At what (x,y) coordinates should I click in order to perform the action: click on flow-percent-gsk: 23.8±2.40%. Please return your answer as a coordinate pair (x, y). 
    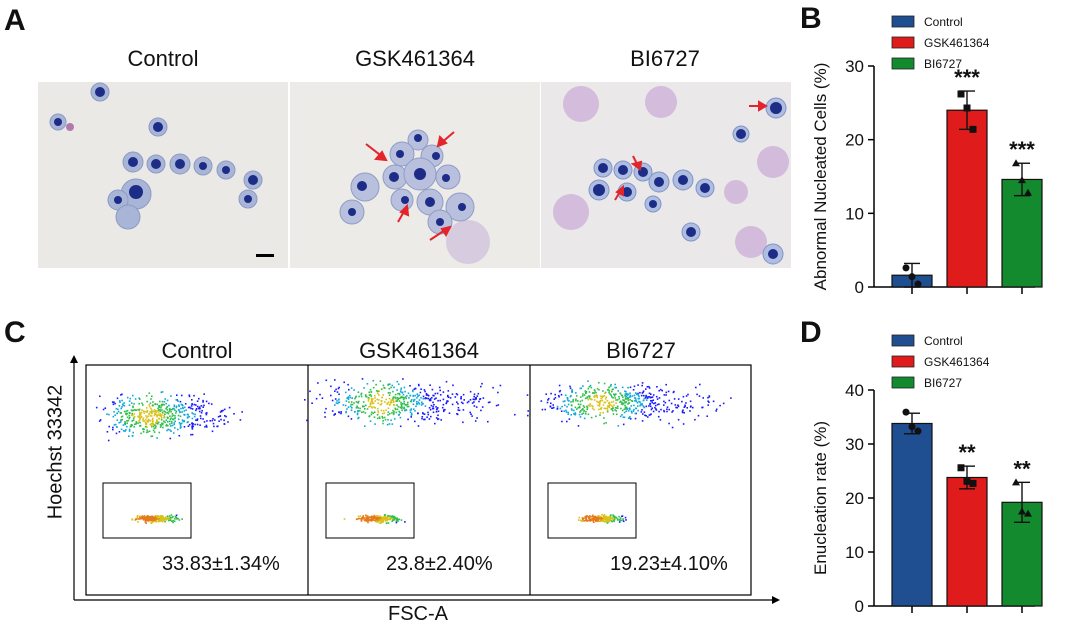
    Looking at the image, I should click on (439, 564).